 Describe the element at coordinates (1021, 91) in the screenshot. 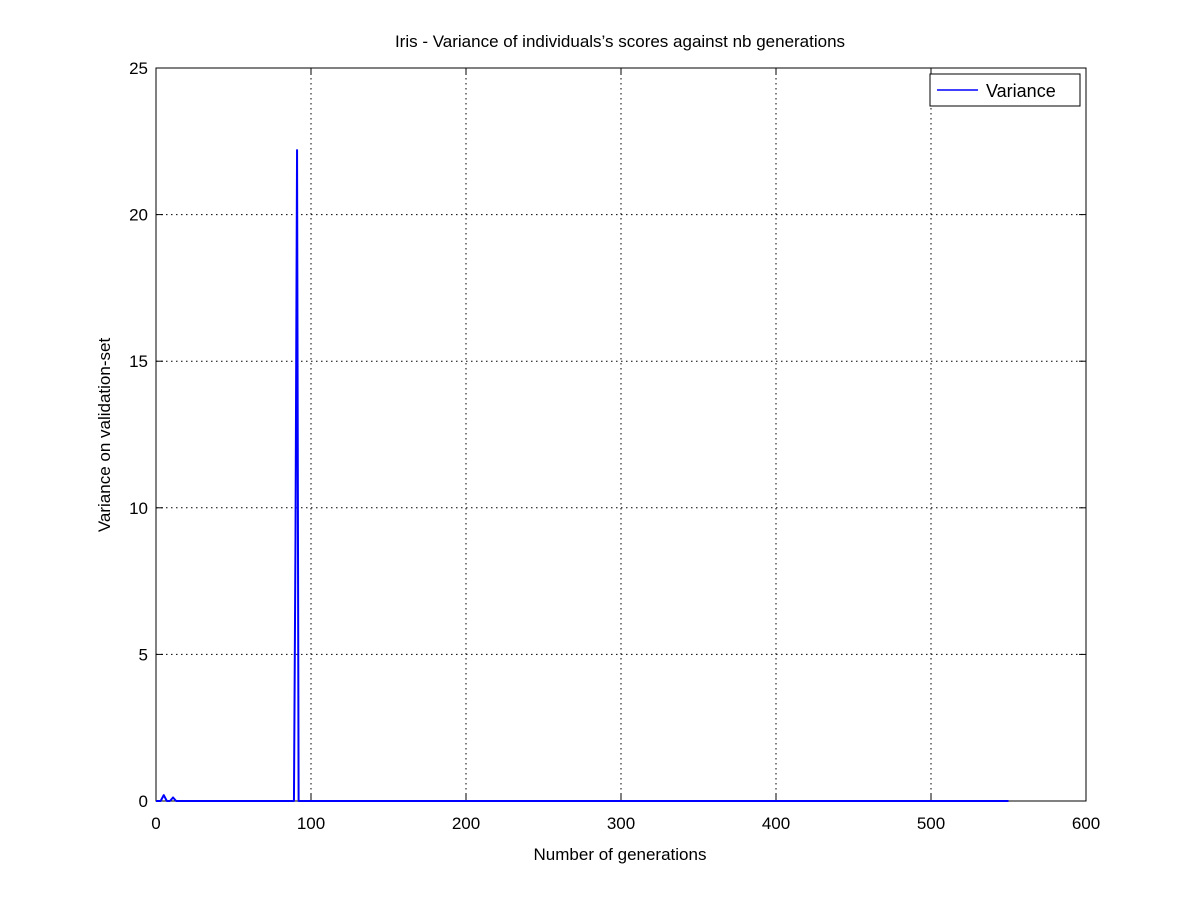

I see `legend-label: Variance` at that location.